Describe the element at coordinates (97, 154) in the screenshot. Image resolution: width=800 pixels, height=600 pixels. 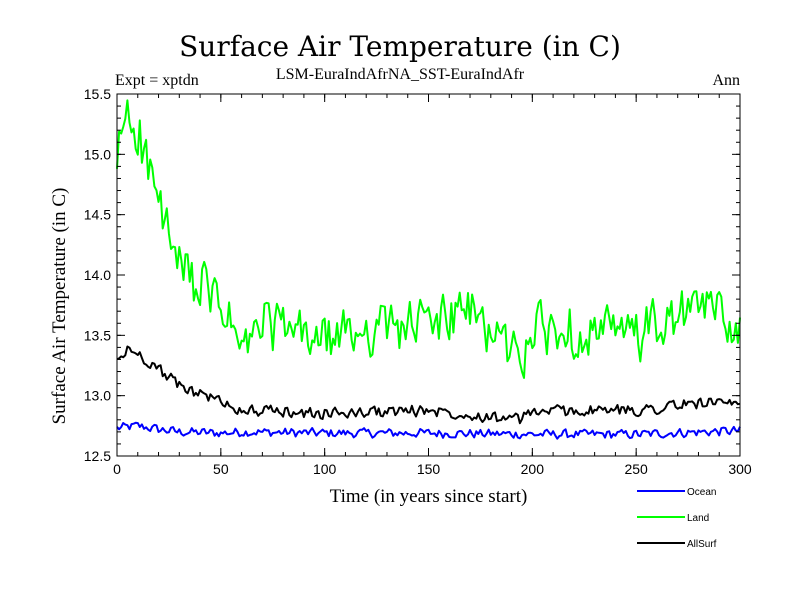
I see `y-tick-label: 15.0` at that location.